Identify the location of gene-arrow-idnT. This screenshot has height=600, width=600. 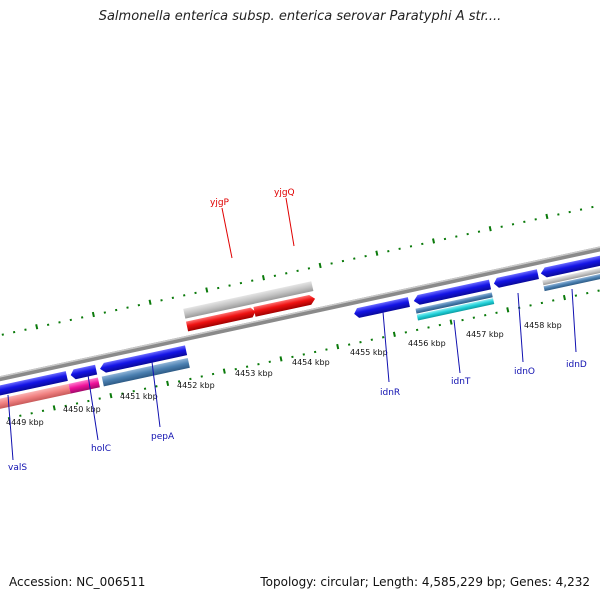
(452, 292).